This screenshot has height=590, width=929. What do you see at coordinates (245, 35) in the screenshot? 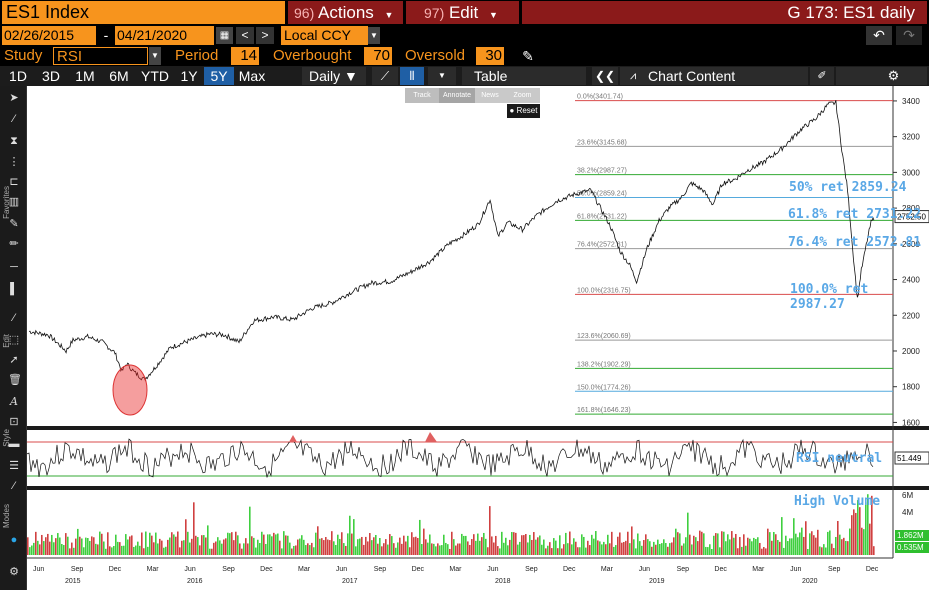
I see `prev-period-button: <` at bounding box center [245, 35].